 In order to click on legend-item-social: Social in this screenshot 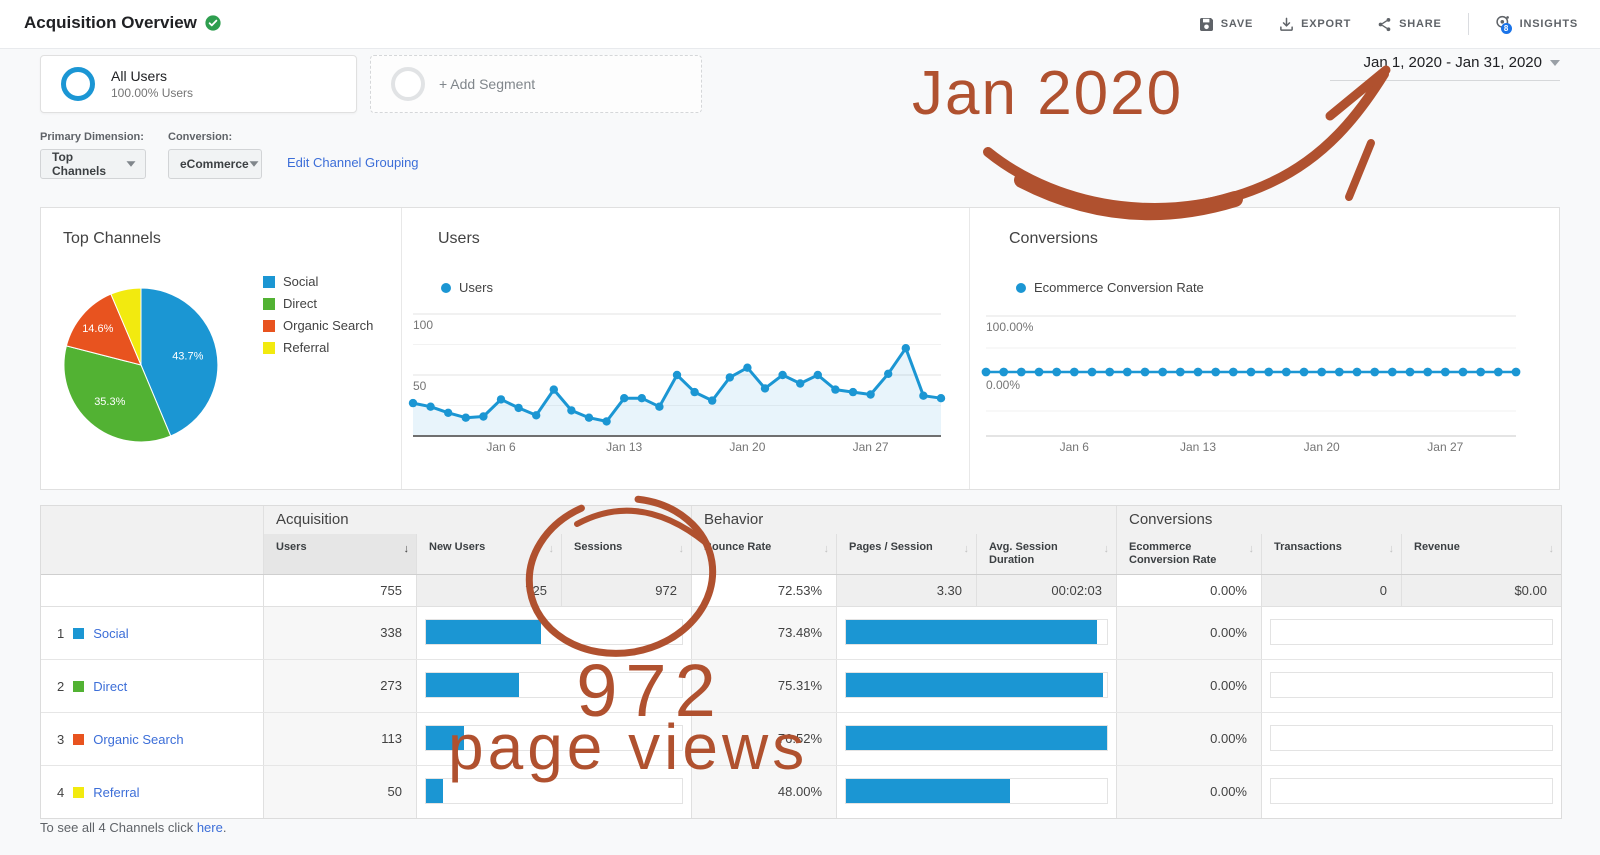, I will do `click(318, 281)`.